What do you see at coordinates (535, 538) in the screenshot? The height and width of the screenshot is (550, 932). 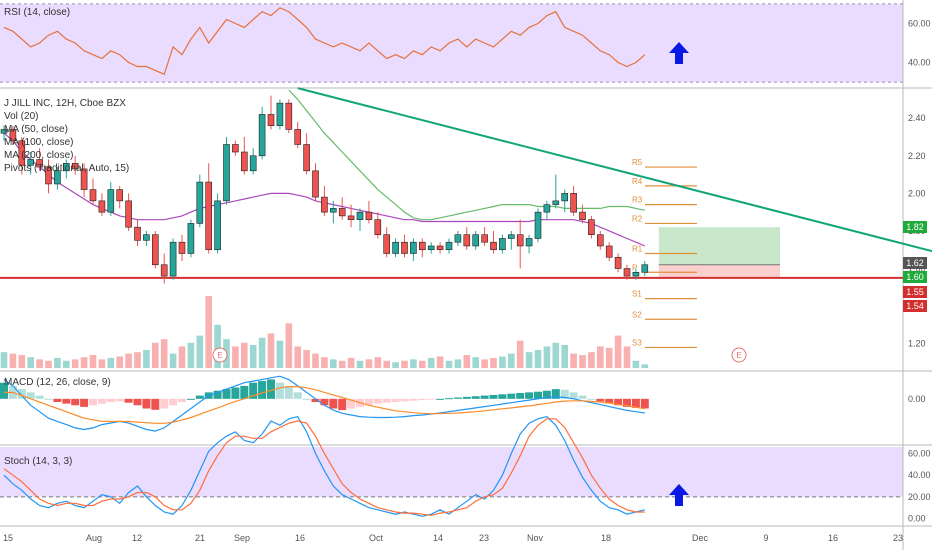 I see `x-tick-label: Nov` at bounding box center [535, 538].